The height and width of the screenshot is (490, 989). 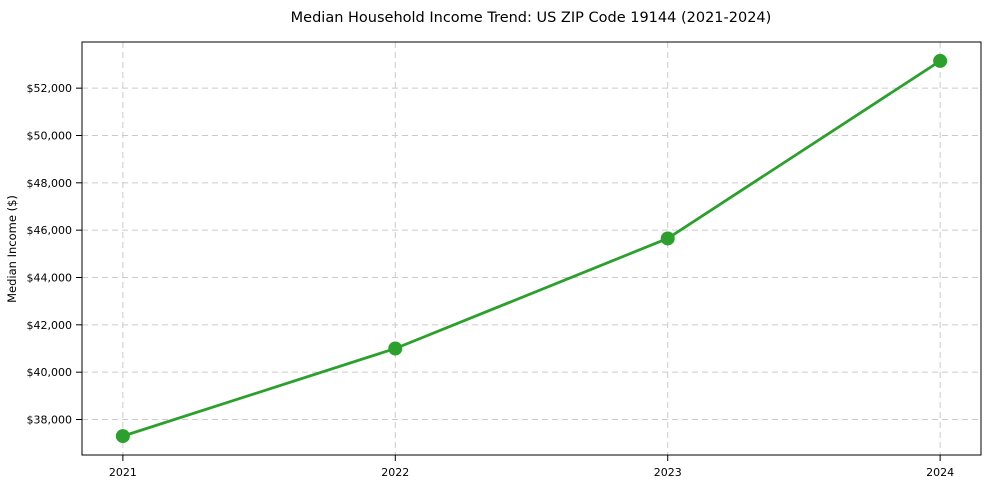 I want to click on data-point-2021, so click(x=122, y=436).